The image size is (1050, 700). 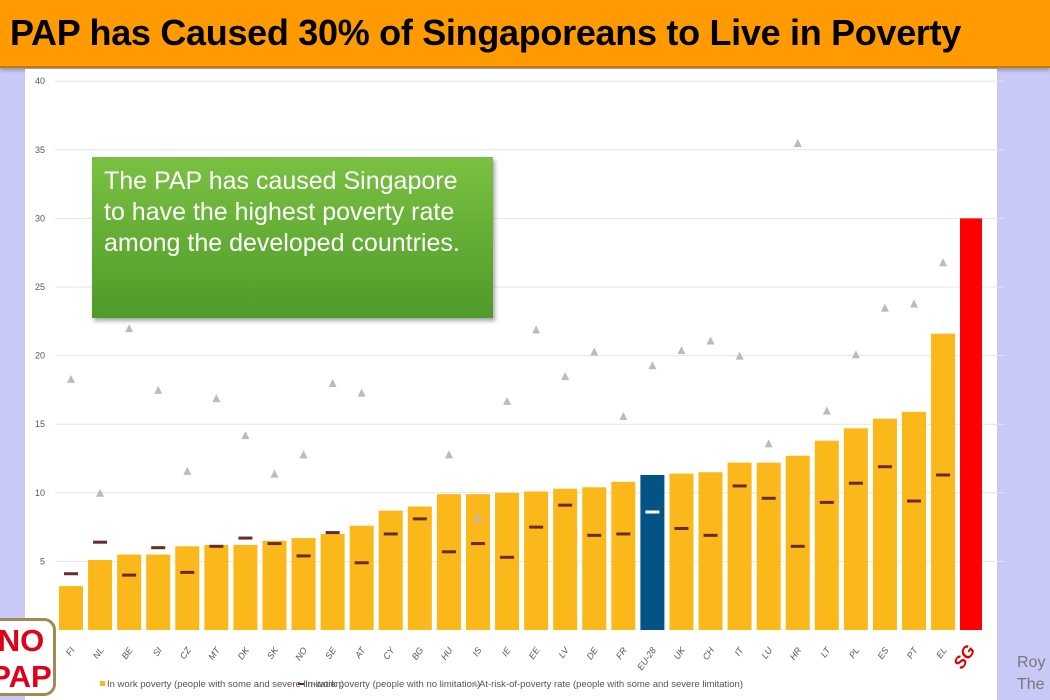 What do you see at coordinates (361, 577) in the screenshot?
I see `bar-at` at bounding box center [361, 577].